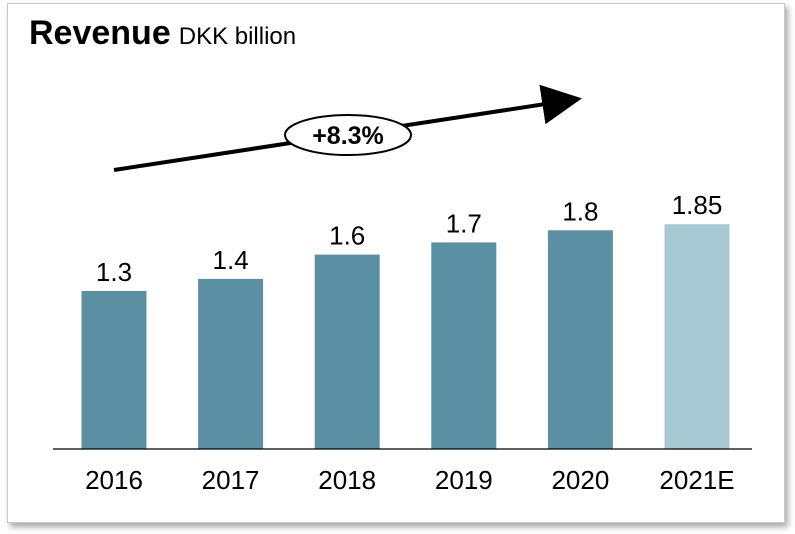 The width and height of the screenshot is (795, 534). I want to click on value-label-2017: 1.4, so click(231, 260).